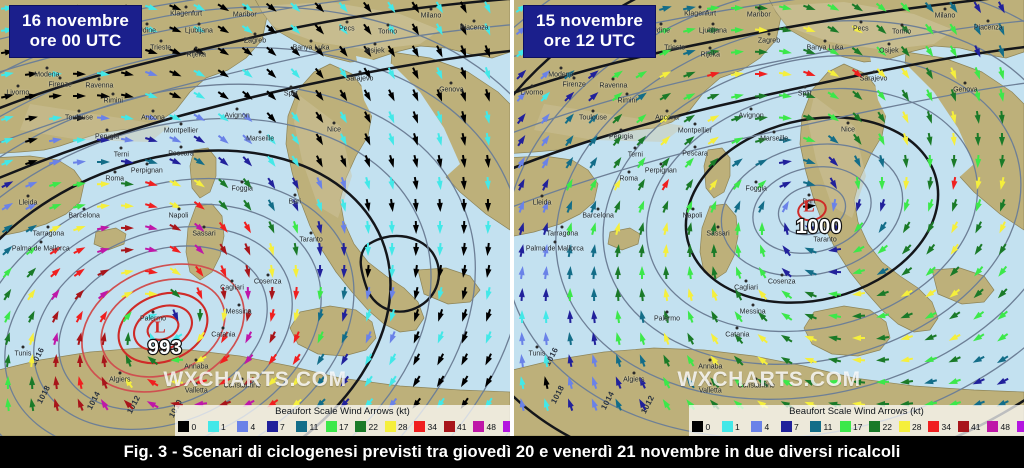 The width and height of the screenshot is (1024, 468). I want to click on legend-swatch-row: 0147111722283441485664, so click(344, 426).